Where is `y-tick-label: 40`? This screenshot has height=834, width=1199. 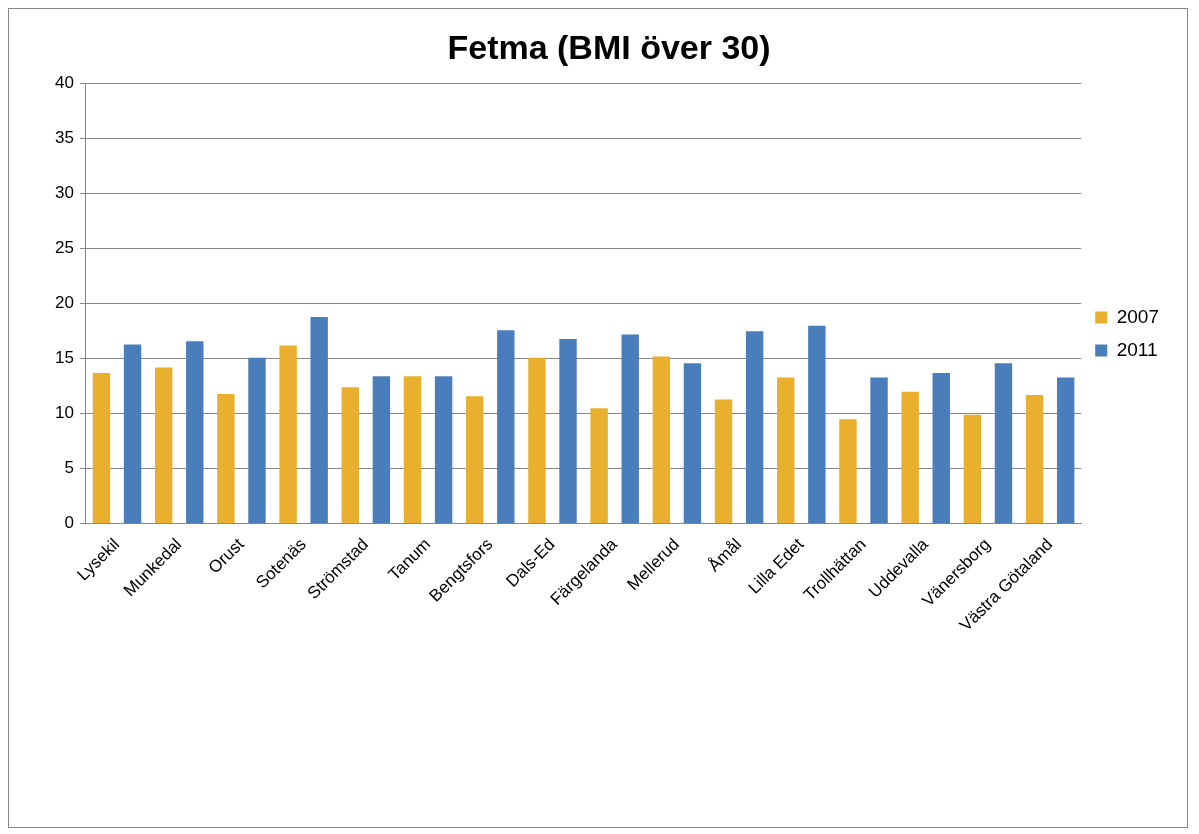
y-tick-label: 40 is located at coordinates (64, 83).